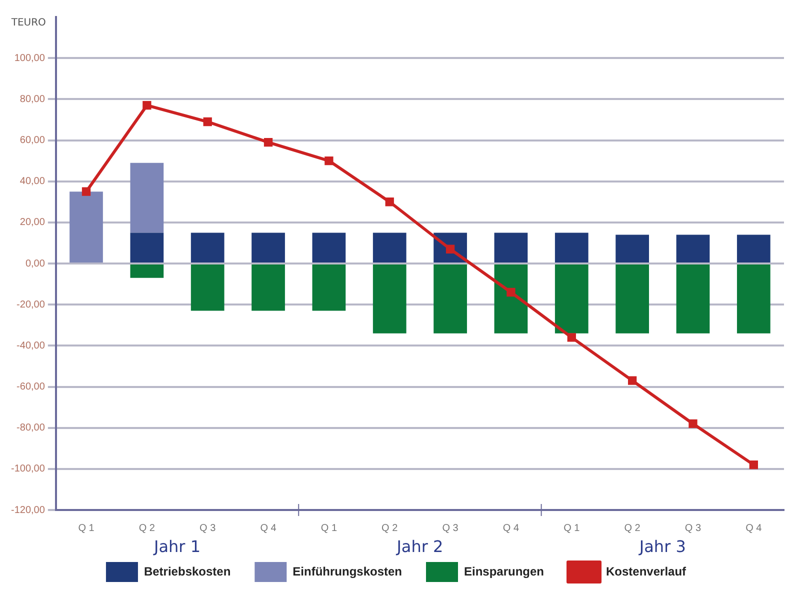  I want to click on text: Jahr 2, so click(420, 546).